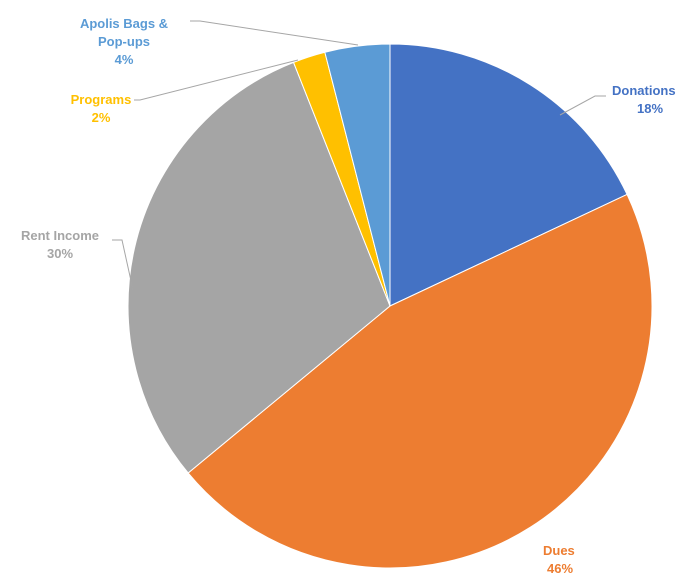 Image resolution: width=691 pixels, height=580 pixels. I want to click on slice-percent-label: 18%, so click(650, 108).